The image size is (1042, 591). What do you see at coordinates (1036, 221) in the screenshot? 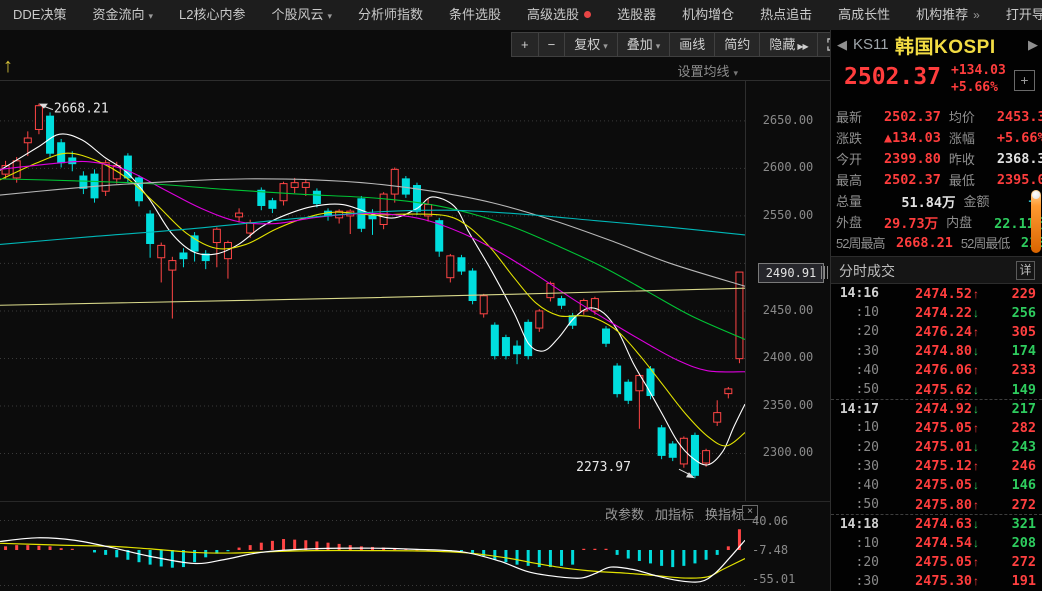
I see `scrollbar-thumb` at bounding box center [1036, 221].